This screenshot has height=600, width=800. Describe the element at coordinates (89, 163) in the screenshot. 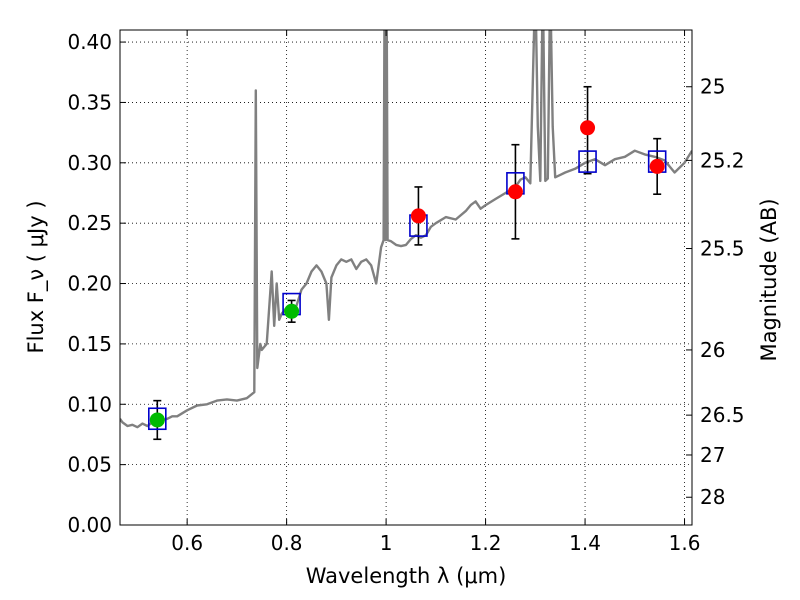

I see `y-tick-label: 0.30` at that location.